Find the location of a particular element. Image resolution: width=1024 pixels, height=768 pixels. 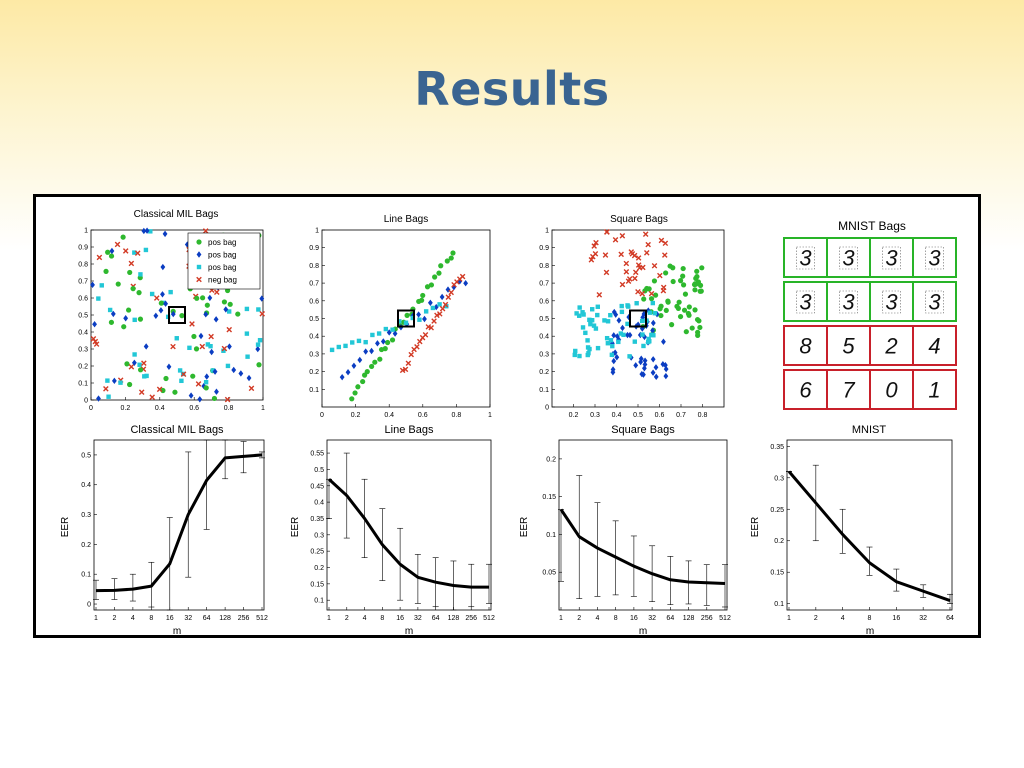

x-tick-label: 4 is located at coordinates (597, 618).